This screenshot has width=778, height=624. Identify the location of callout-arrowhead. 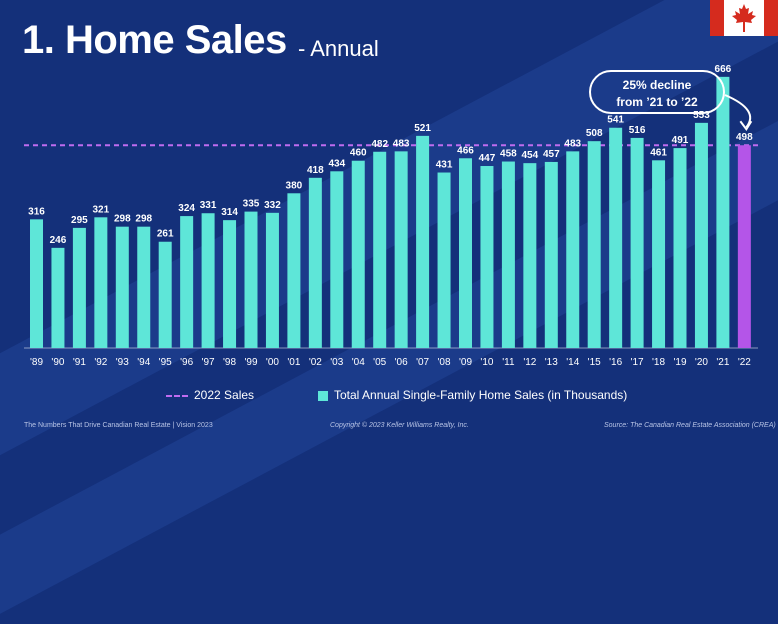
(746, 126).